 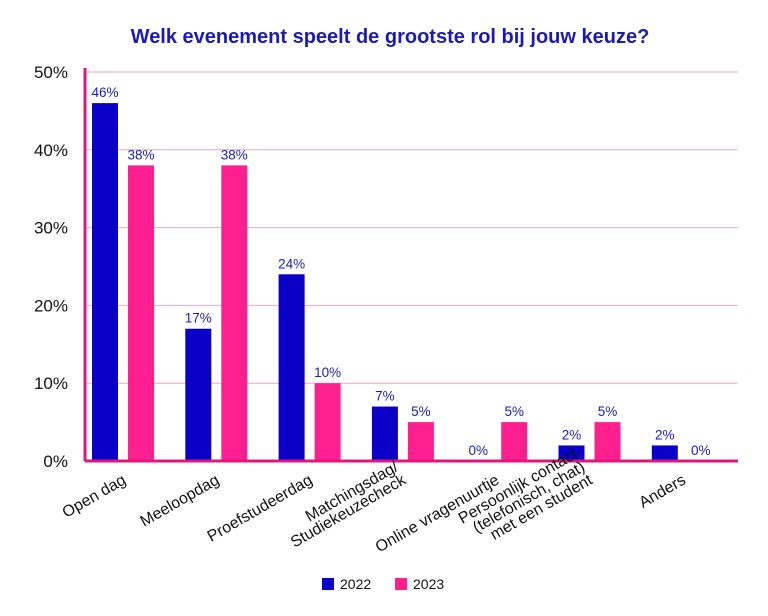 I want to click on y-tick-label: 0%, so click(x=55, y=461).